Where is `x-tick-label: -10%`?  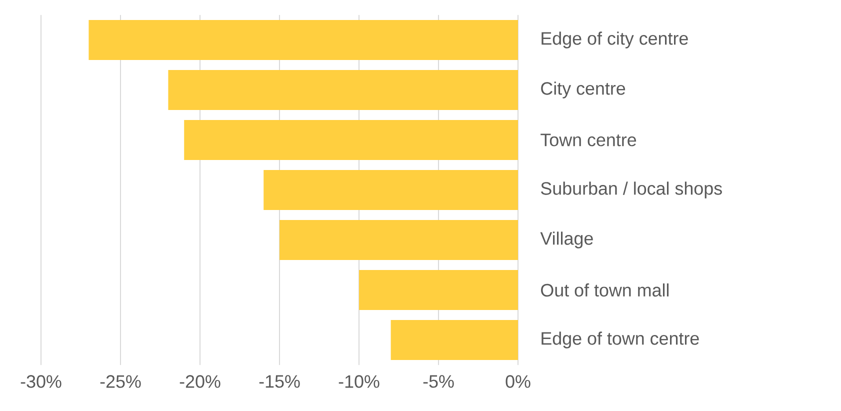
x-tick-label: -10% is located at coordinates (359, 381).